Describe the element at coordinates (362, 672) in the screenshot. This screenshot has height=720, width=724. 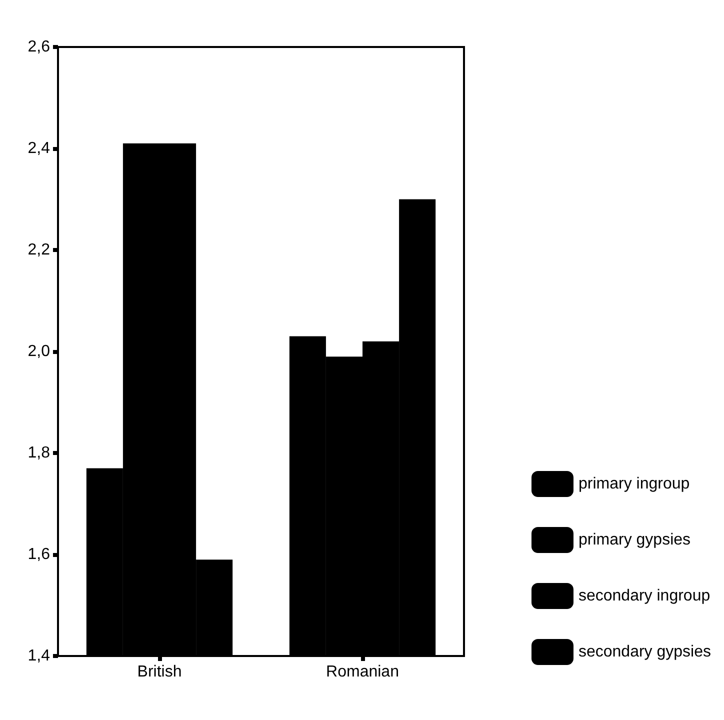
I see `x-tick-label: Romanian` at that location.